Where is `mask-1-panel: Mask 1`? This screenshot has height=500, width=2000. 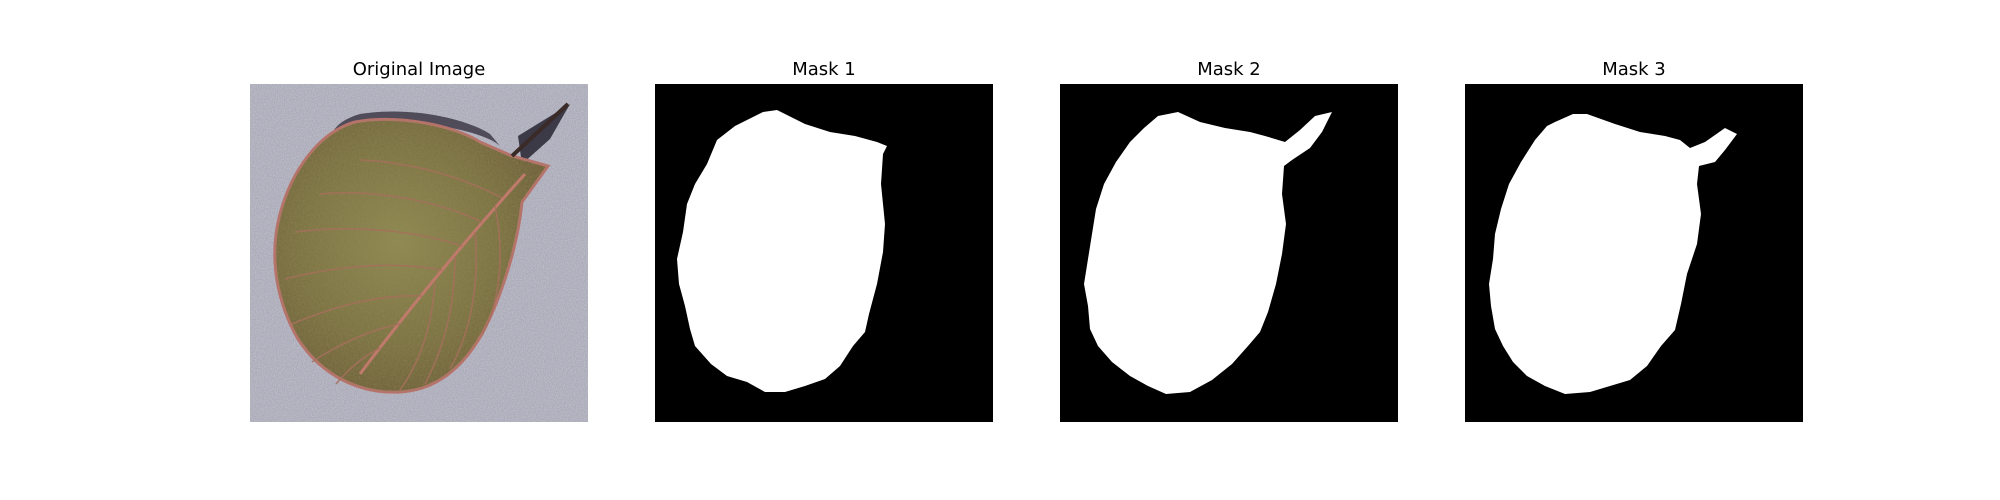 mask-1-panel: Mask 1 is located at coordinates (824, 215).